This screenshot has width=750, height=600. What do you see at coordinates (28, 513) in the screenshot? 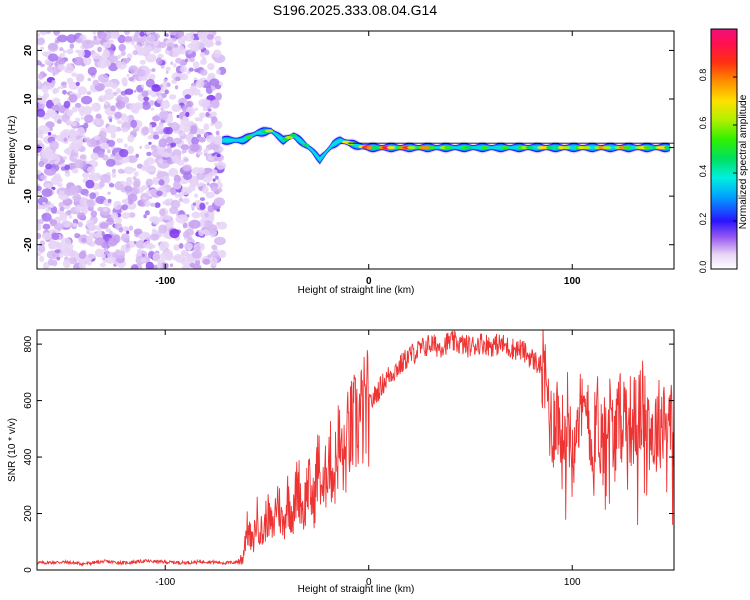
I see `snr-y-tick-label: 200` at bounding box center [28, 513].